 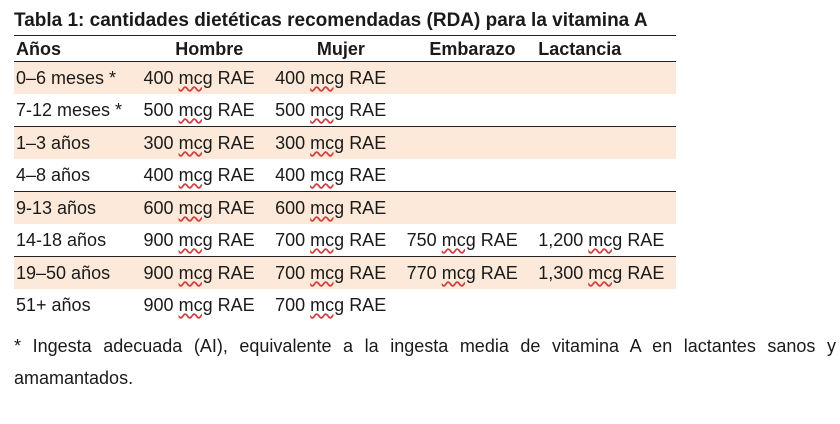 What do you see at coordinates (79, 49) in the screenshot?
I see `header-anos: Años` at bounding box center [79, 49].